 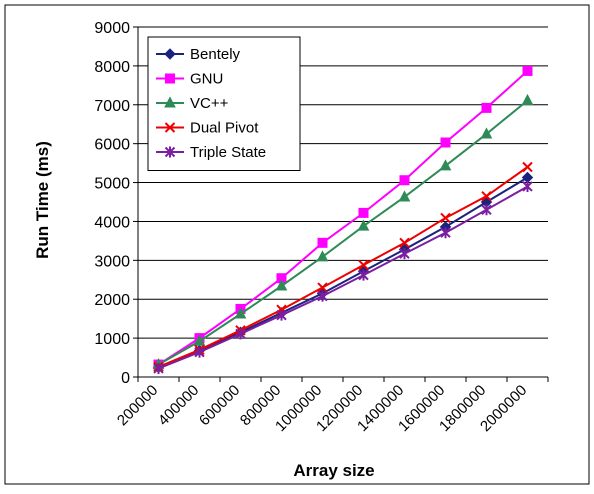 I want to click on y-tick-label: 8000, so click(x=112, y=67).